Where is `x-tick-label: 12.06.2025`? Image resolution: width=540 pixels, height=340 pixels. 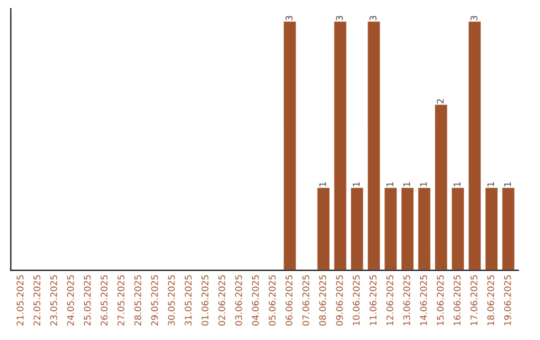 x-tick-label: 12.06.2025 is located at coordinates (390, 300).